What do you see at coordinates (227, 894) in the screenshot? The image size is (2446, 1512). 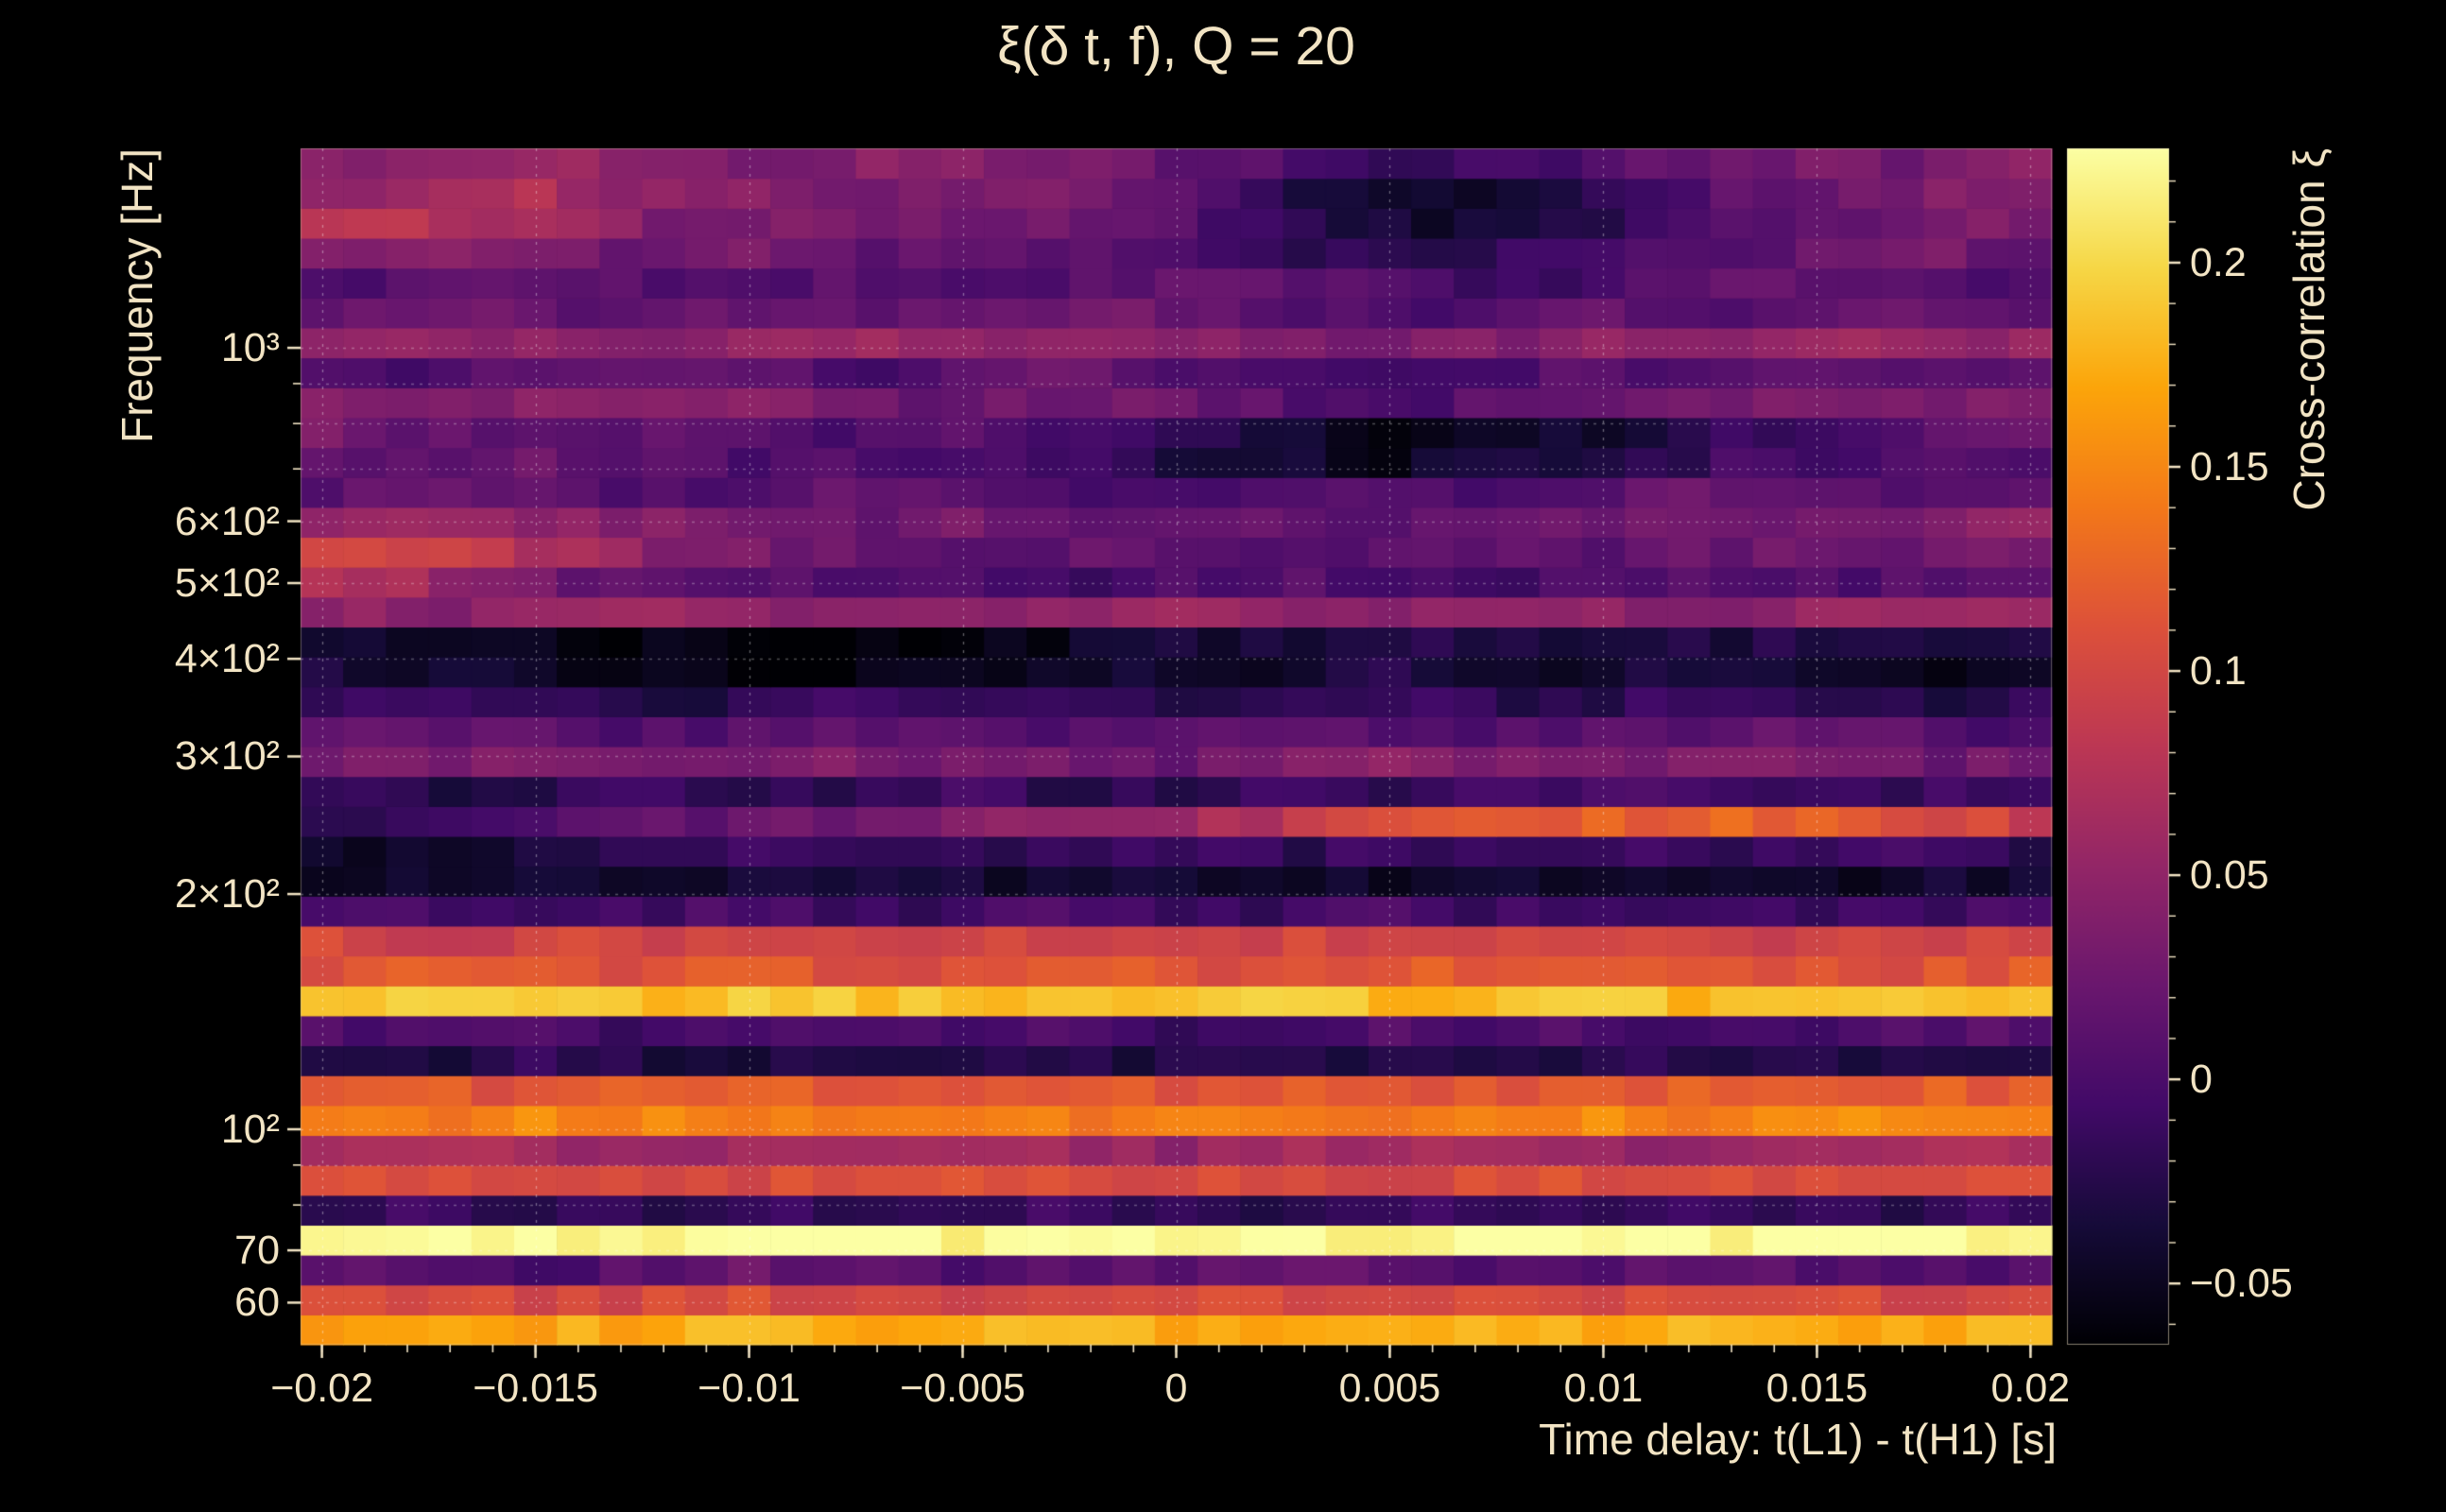 I see `y-tick-label: 2×10²` at bounding box center [227, 894].